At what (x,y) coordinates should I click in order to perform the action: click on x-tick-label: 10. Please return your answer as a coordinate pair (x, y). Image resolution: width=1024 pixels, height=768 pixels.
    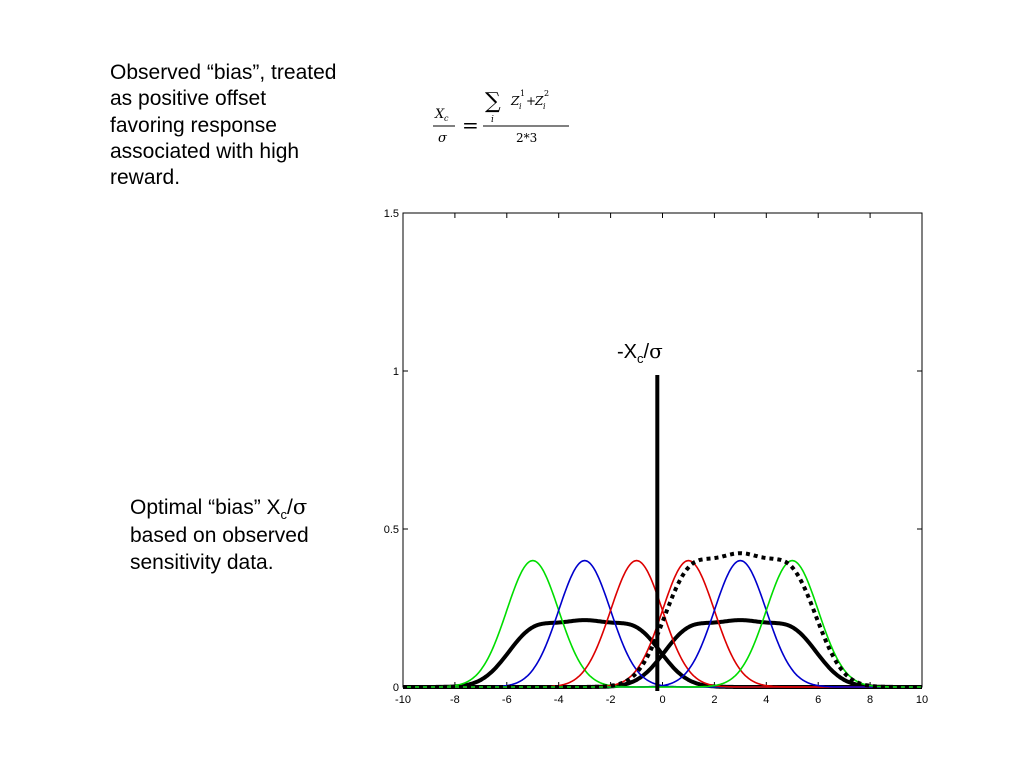
    Looking at the image, I should click on (922, 700).